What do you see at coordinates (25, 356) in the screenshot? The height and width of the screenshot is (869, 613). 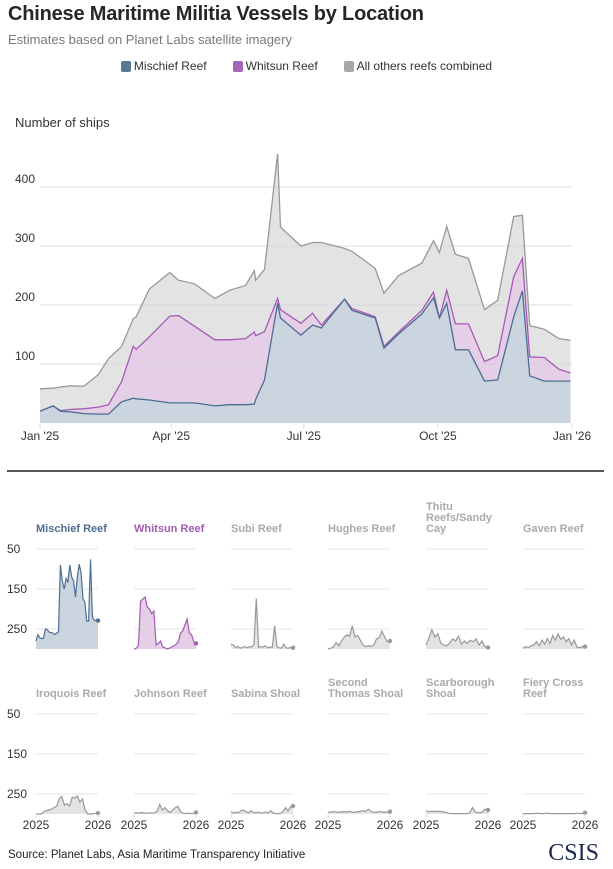 I see `y-tick-label: 100` at bounding box center [25, 356].